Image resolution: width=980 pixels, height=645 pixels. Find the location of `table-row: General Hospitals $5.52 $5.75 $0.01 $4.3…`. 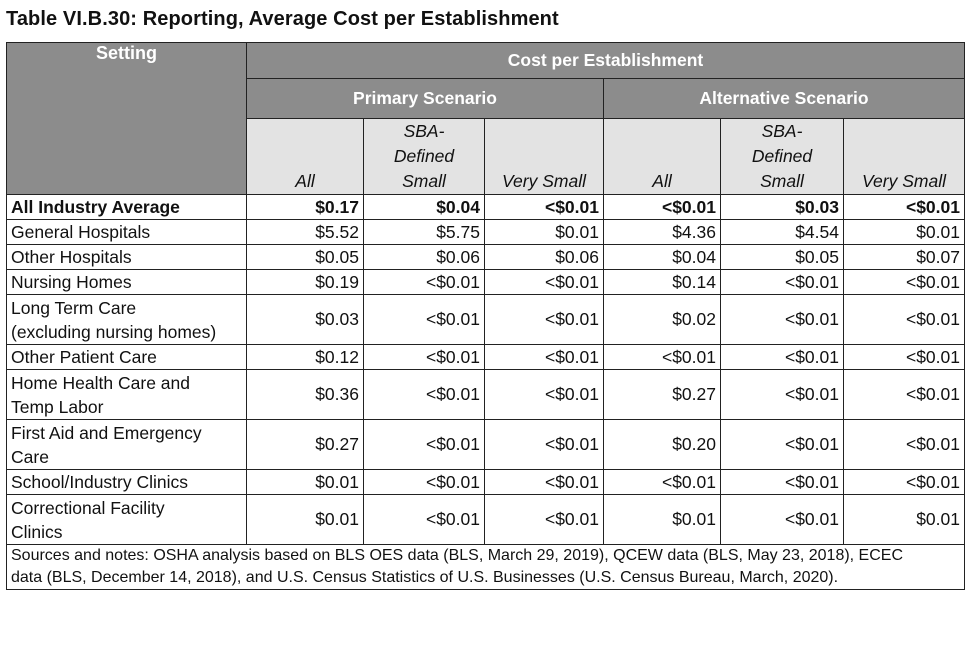

table-row: General Hospitals $5.52 $5.75 $0.01 $4.3… is located at coordinates (485, 232).